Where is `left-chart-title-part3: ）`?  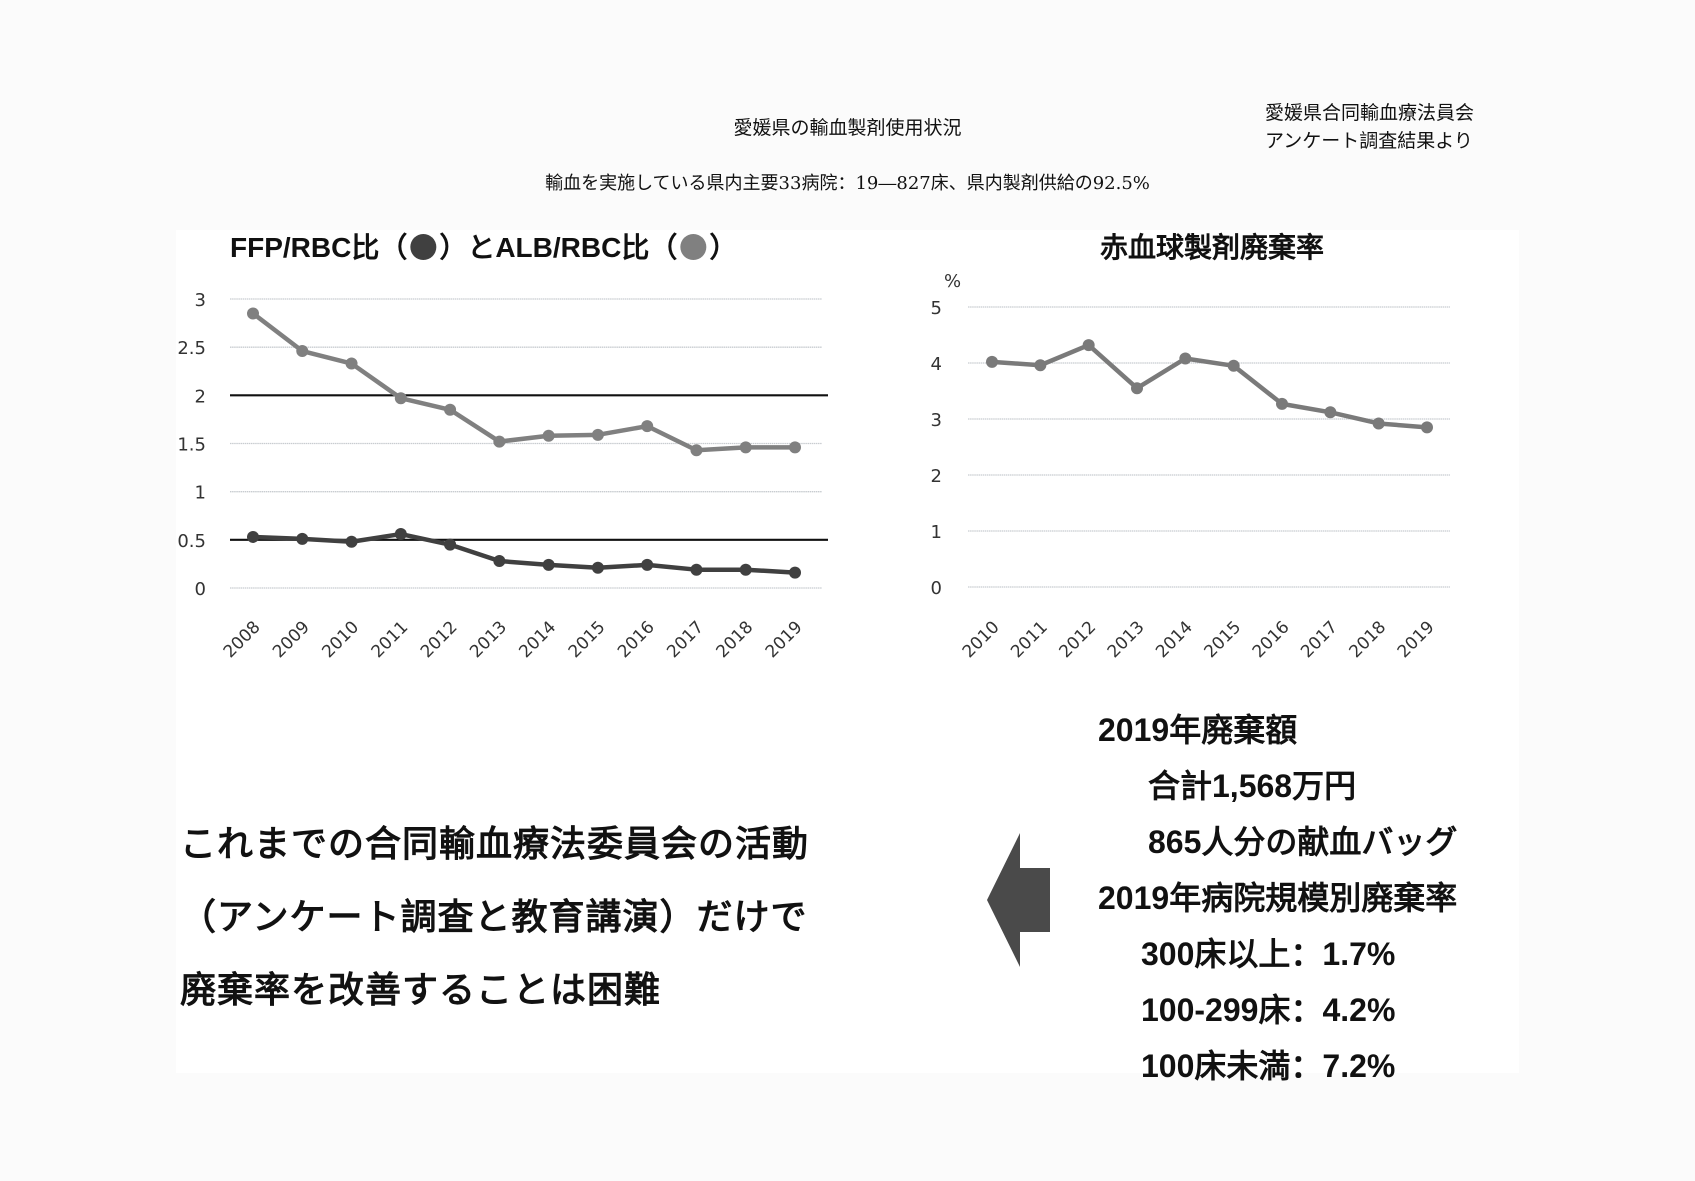
left-chart-title-part3: ） is located at coordinates (723, 247).